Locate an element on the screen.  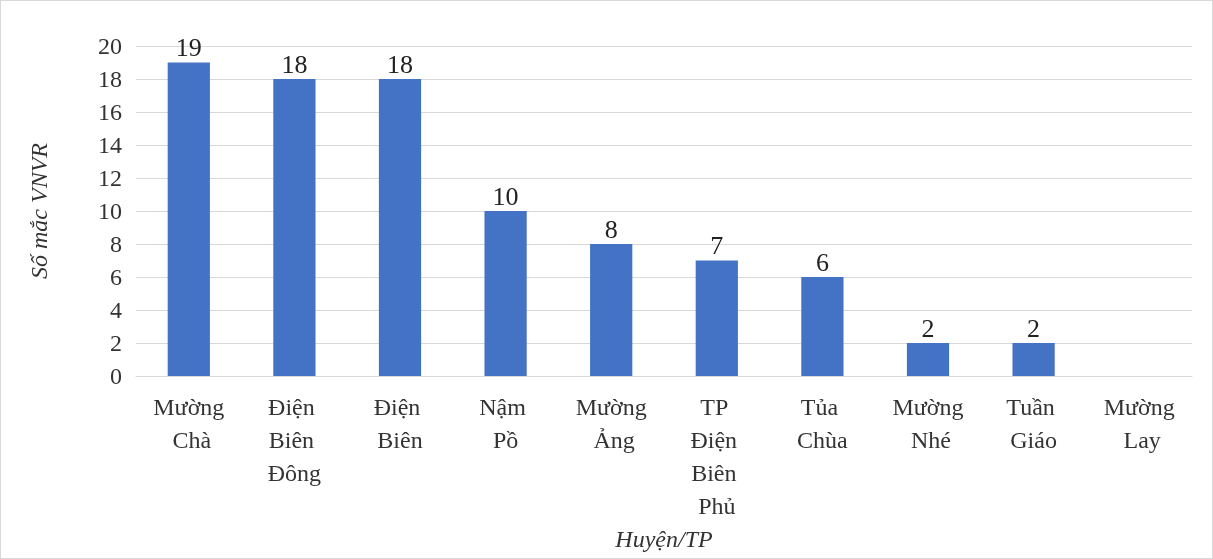
x-tick-label: TP Điện Biên Phủ is located at coordinates (717, 456).